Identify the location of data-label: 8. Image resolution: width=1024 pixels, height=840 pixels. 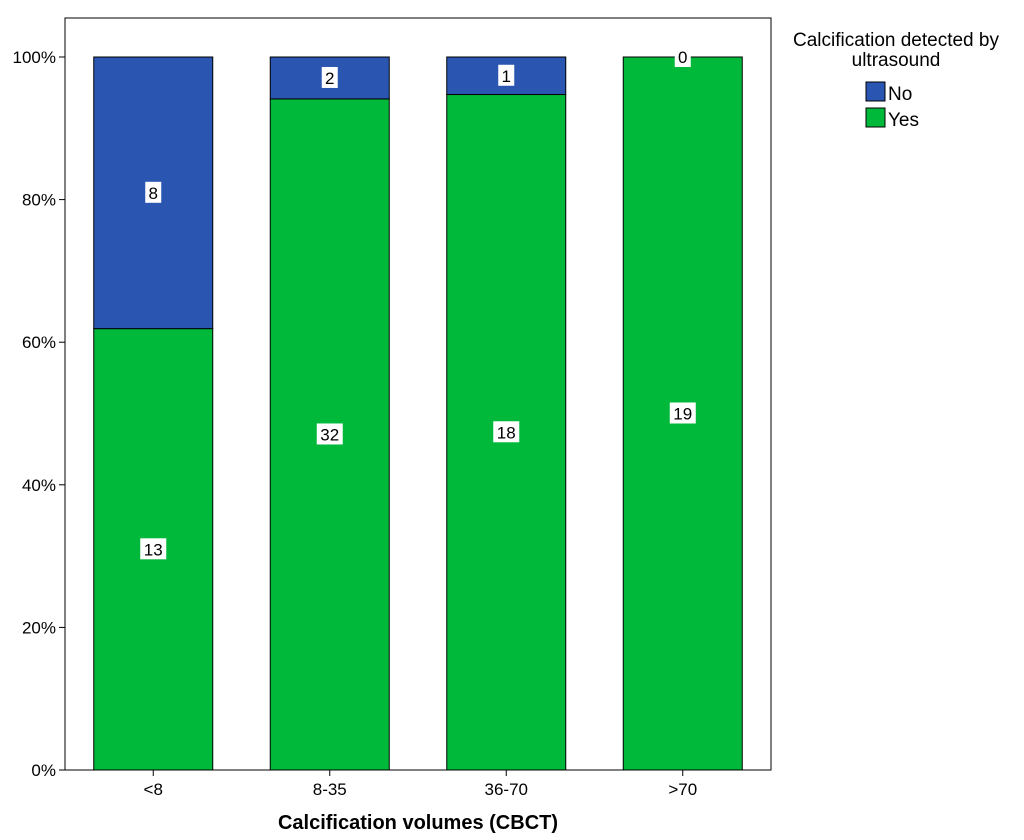
(153, 193).